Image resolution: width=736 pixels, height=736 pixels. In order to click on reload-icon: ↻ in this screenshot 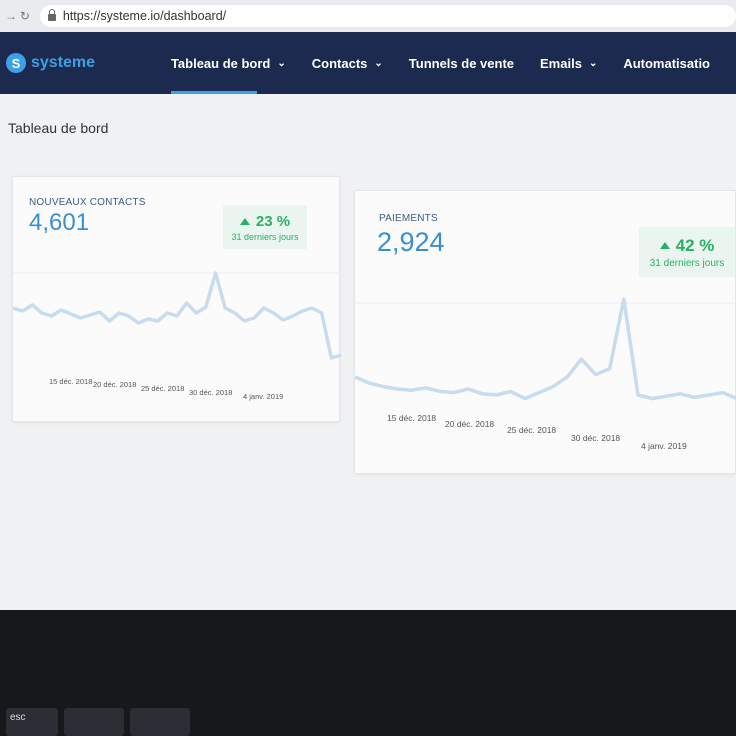, I will do `click(24, 16)`.